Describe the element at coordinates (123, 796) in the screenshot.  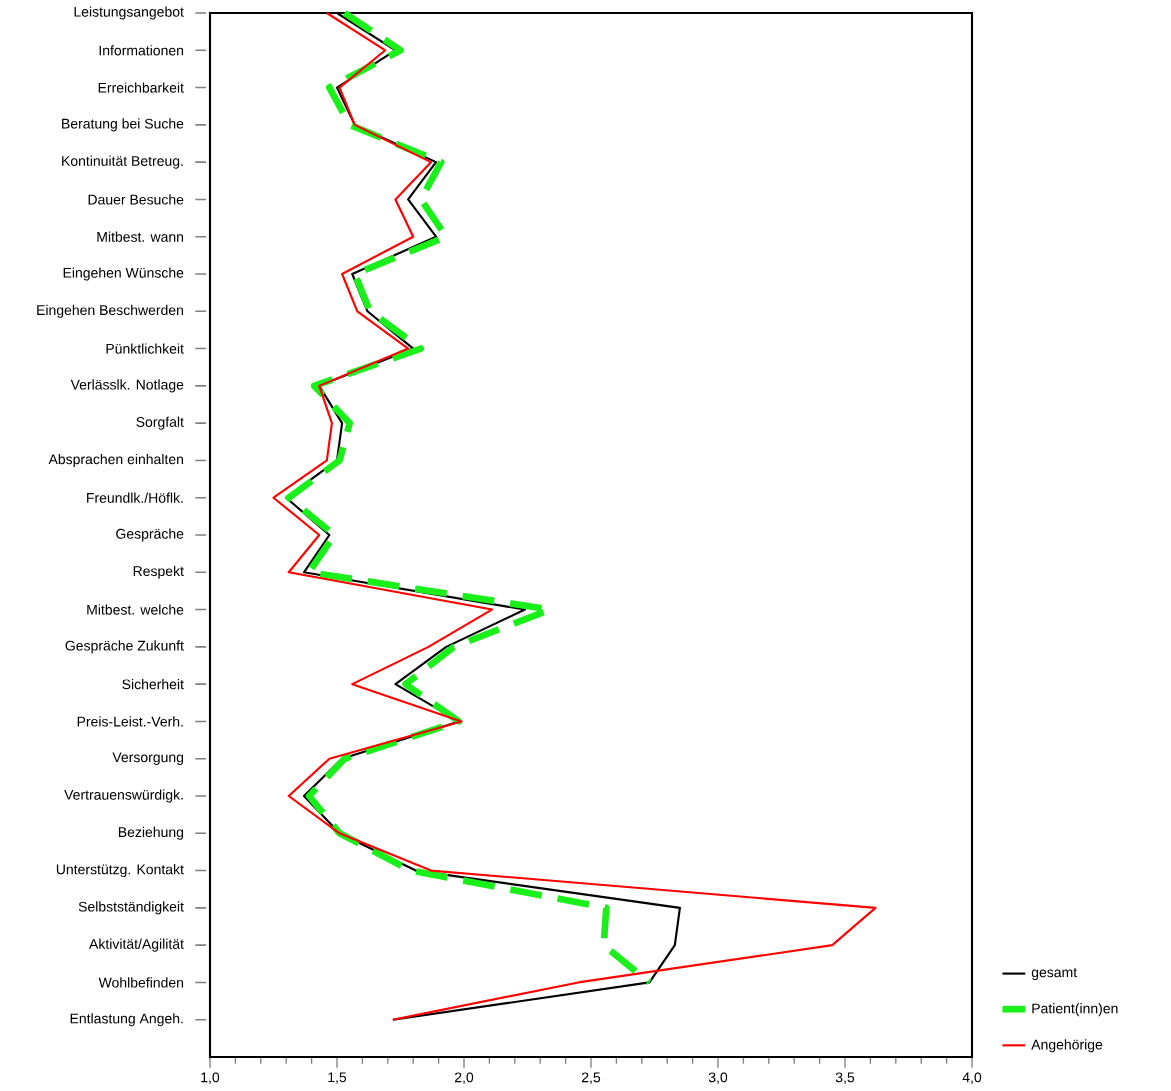
I see `y-tick-label: Vertrauenswürdigk.` at that location.